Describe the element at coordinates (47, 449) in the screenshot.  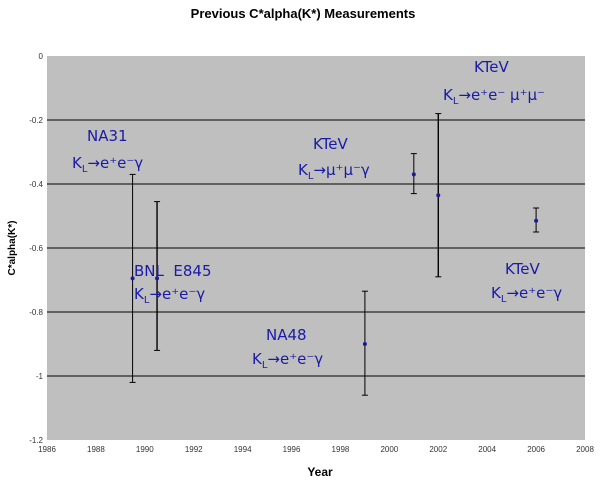
I see `x-tick-label: 1986` at that location.